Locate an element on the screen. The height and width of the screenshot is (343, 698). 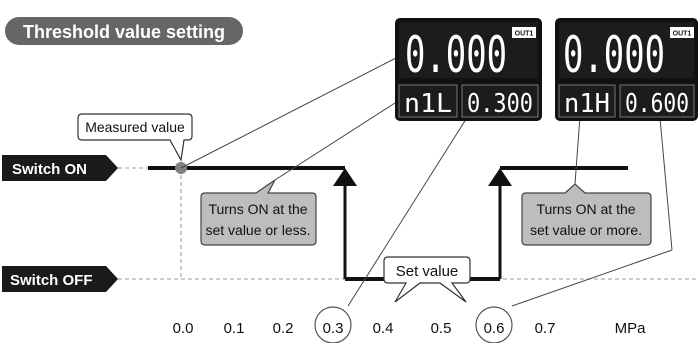
display-right-main-value: 0.000 is located at coordinates (614, 55).